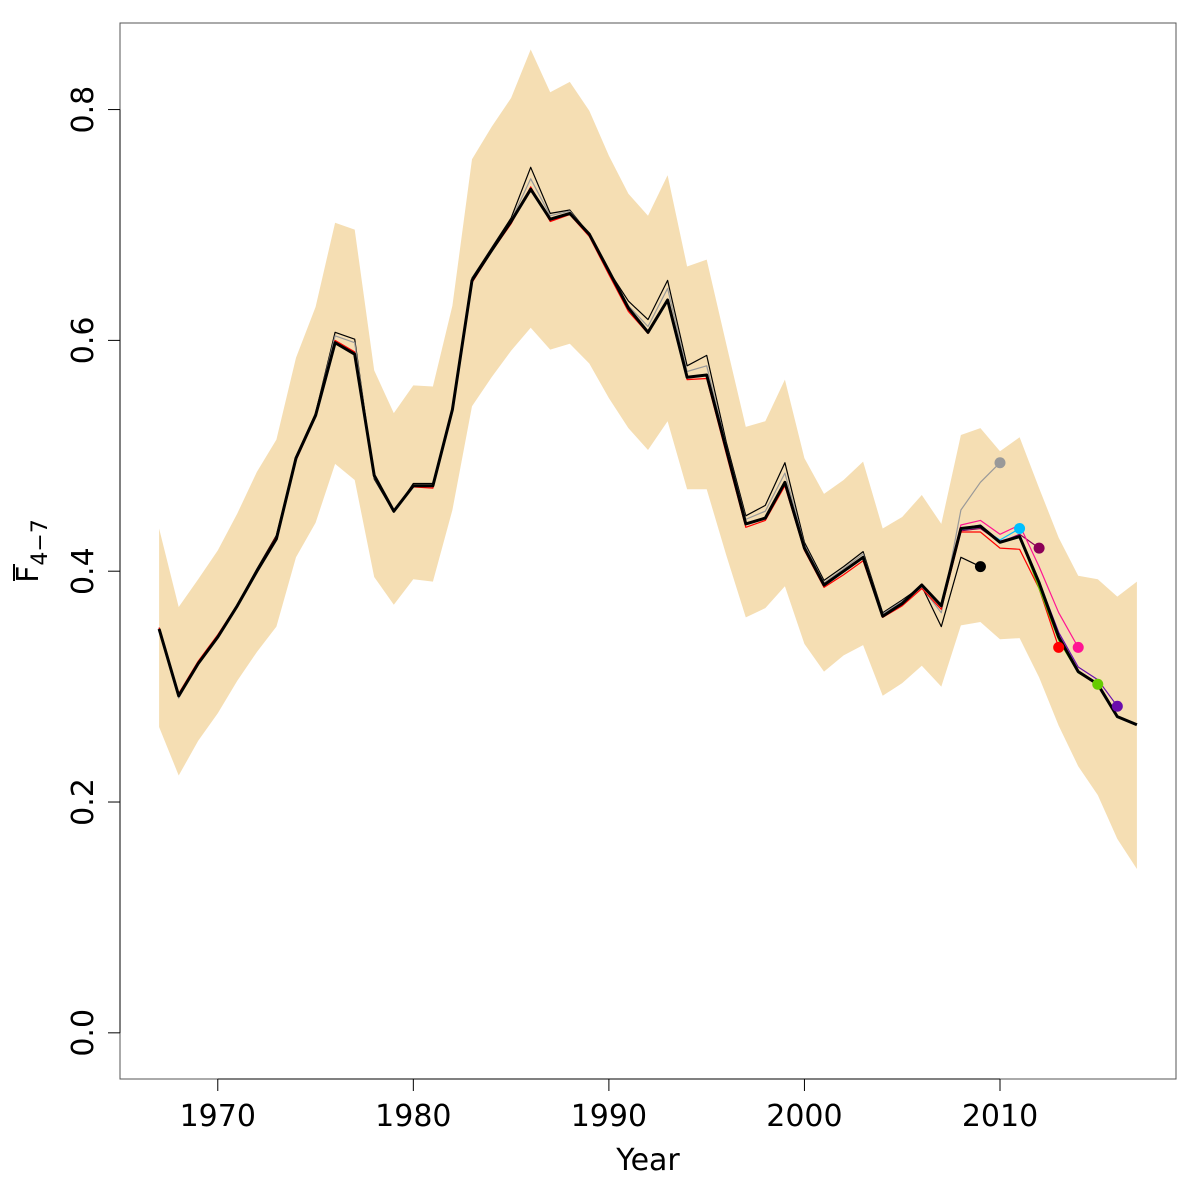 This screenshot has width=1200, height=1200. What do you see at coordinates (28, 574) in the screenshot?
I see `y-axis-title-main: F` at bounding box center [28, 574].